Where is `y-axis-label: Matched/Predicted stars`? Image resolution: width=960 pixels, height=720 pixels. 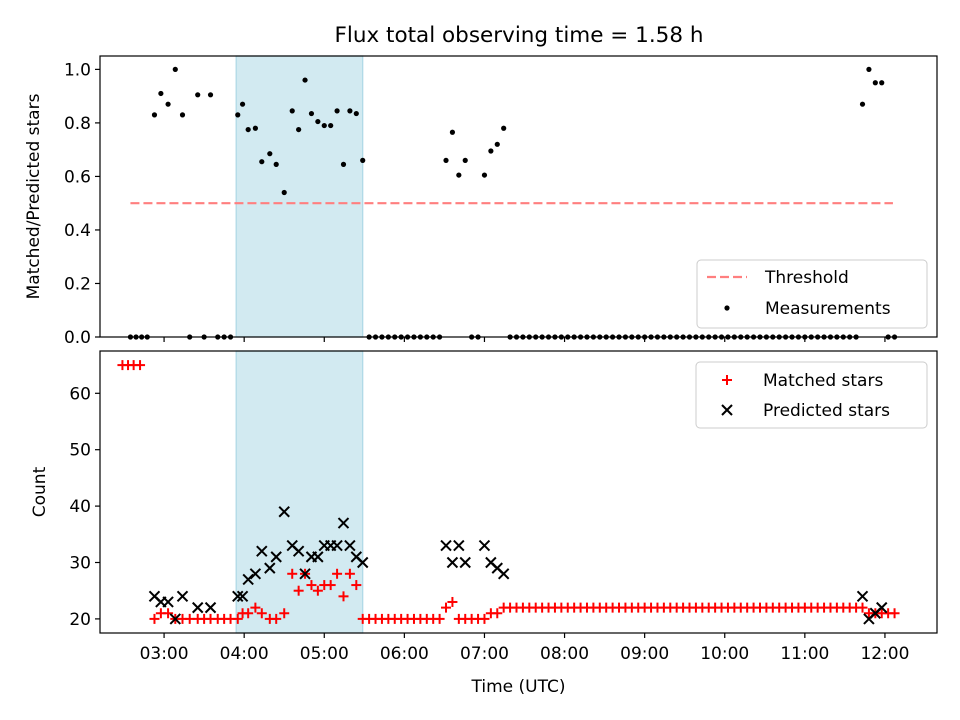
y-axis-label: Matched/Predicted stars is located at coordinates (34, 196).